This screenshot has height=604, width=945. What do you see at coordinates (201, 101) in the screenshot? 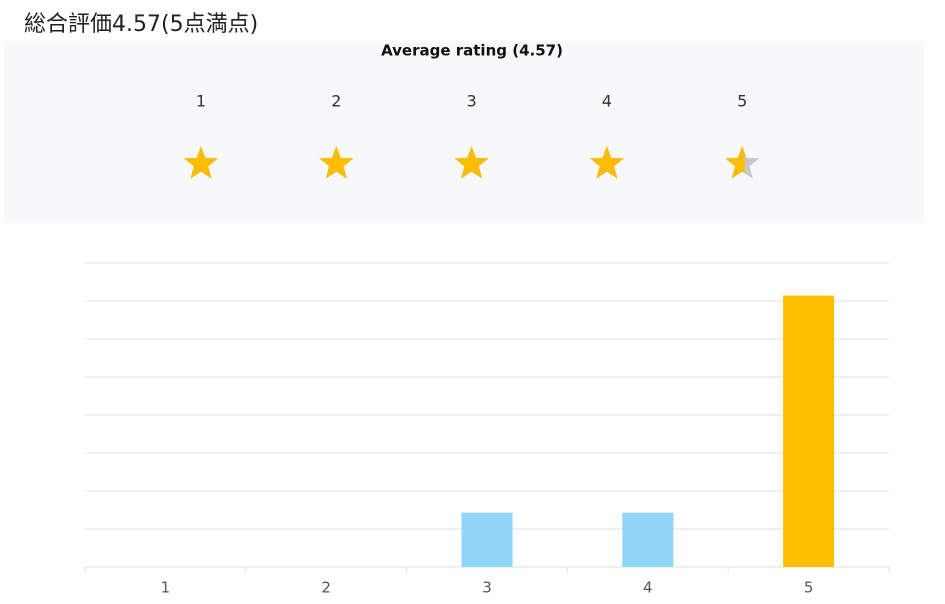
I see `star-label: 1` at bounding box center [201, 101].